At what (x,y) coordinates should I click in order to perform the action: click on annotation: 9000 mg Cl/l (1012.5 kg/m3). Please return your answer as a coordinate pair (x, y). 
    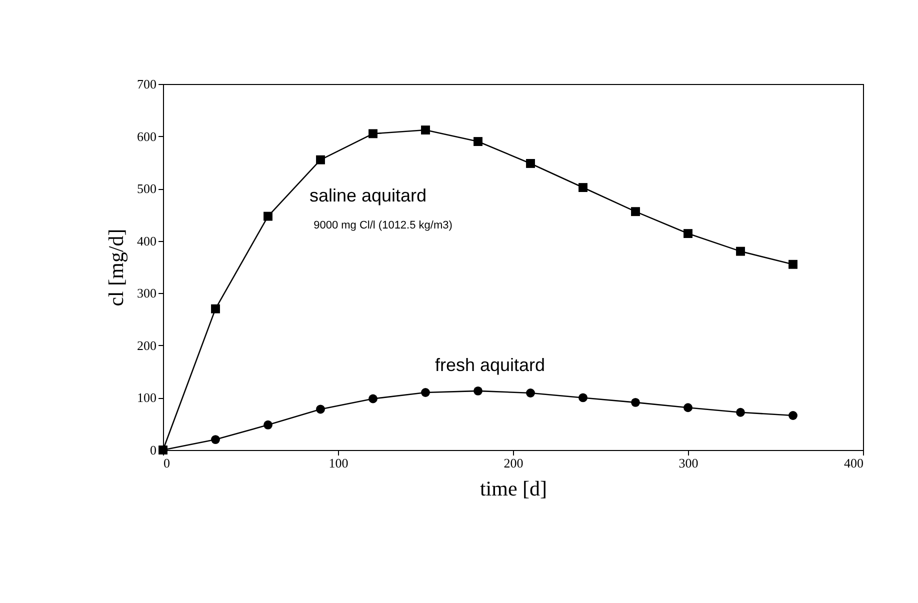
    Looking at the image, I should click on (383, 226).